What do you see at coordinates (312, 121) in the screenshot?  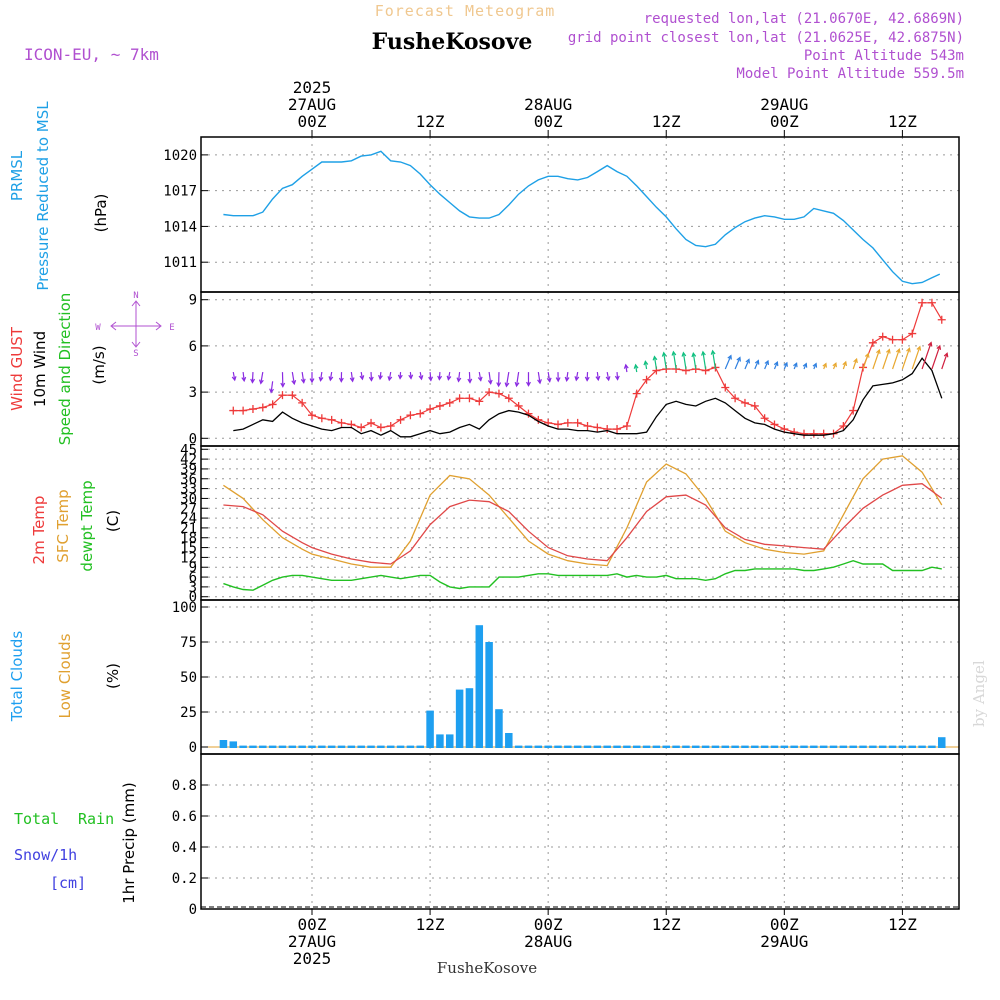 I see `top-time-label: 00Z` at bounding box center [312, 121].